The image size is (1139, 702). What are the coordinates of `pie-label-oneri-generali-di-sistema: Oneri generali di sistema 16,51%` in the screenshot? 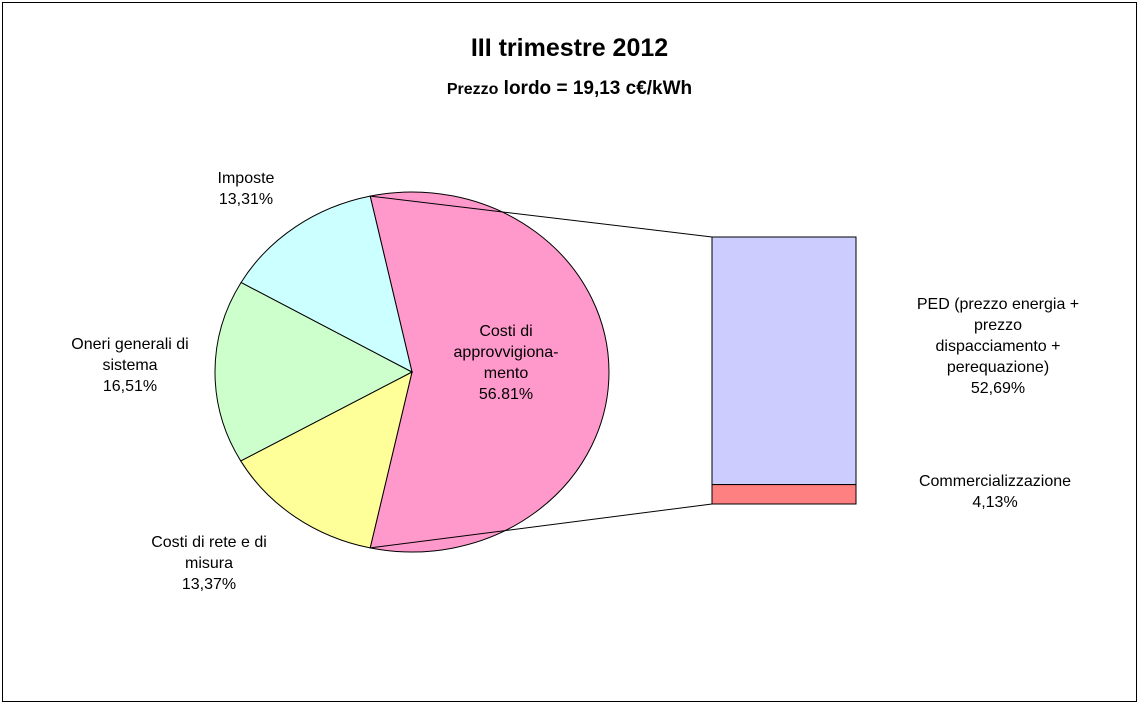 It's located at (129, 365).